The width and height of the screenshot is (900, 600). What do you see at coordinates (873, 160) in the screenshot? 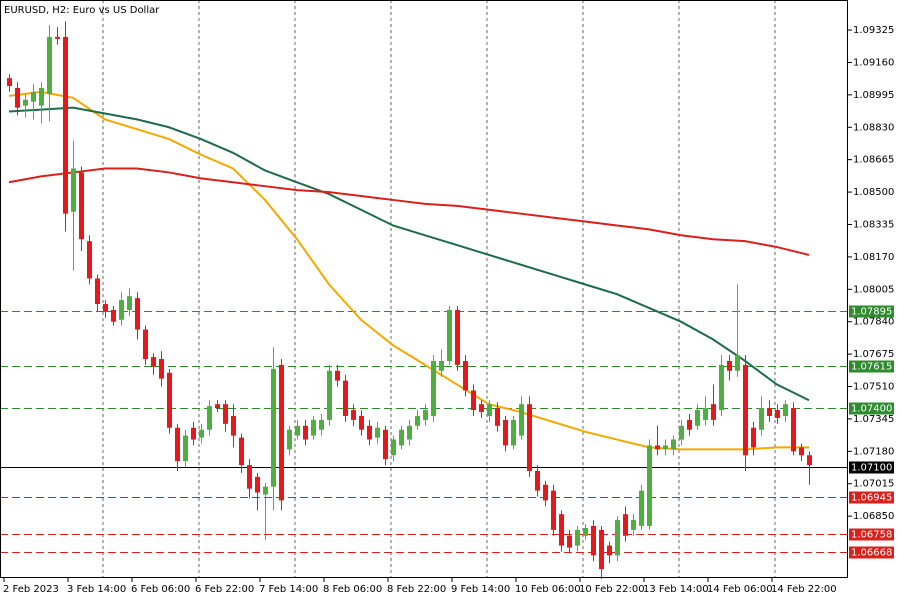
I see `y-tick-label: 1.08665` at bounding box center [873, 160].